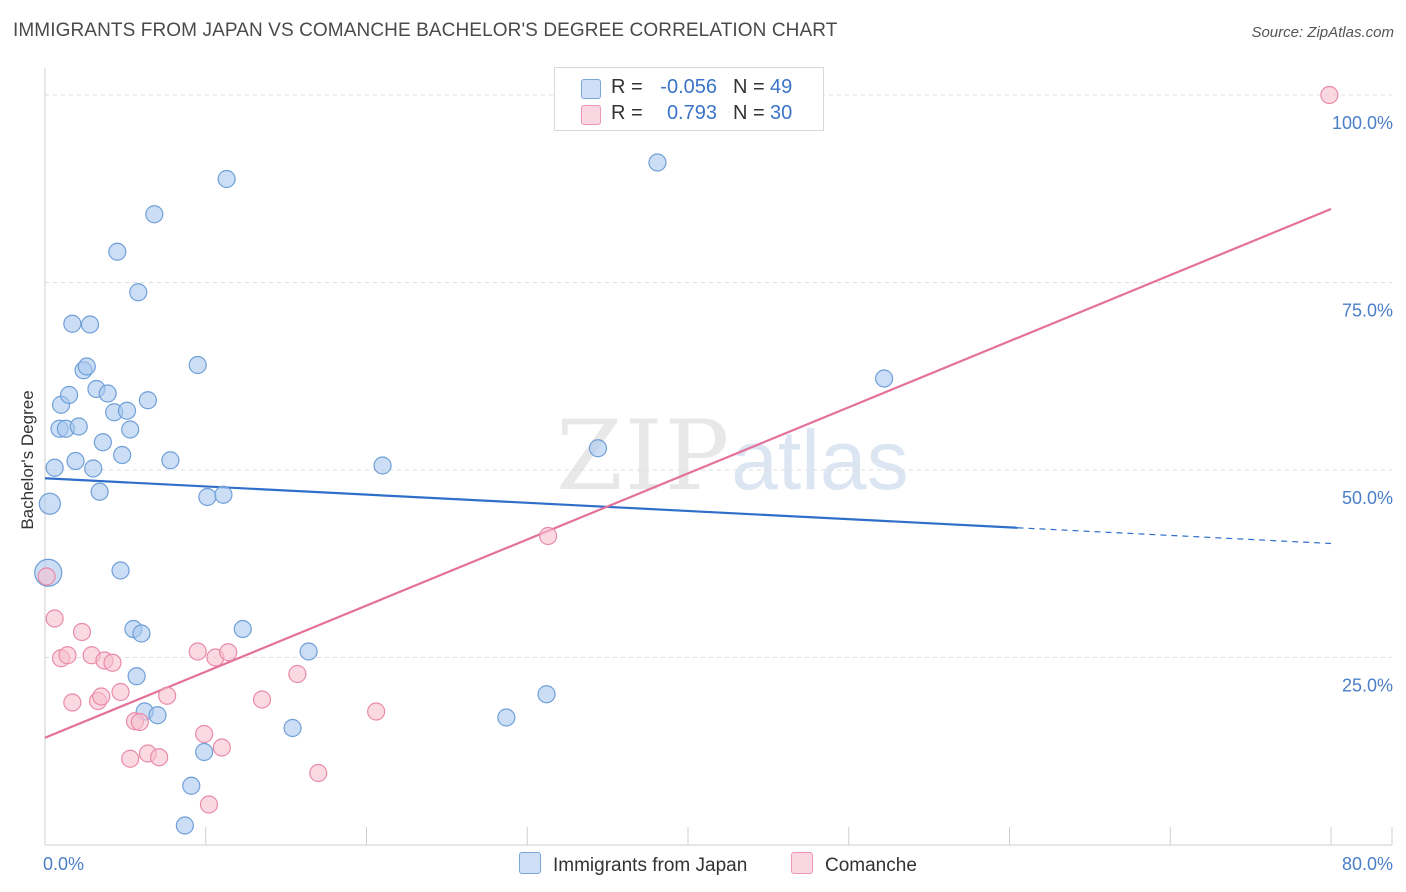  What do you see at coordinates (1362, 123) in the screenshot?
I see `y-tick-label: 100.0%` at bounding box center [1362, 123].